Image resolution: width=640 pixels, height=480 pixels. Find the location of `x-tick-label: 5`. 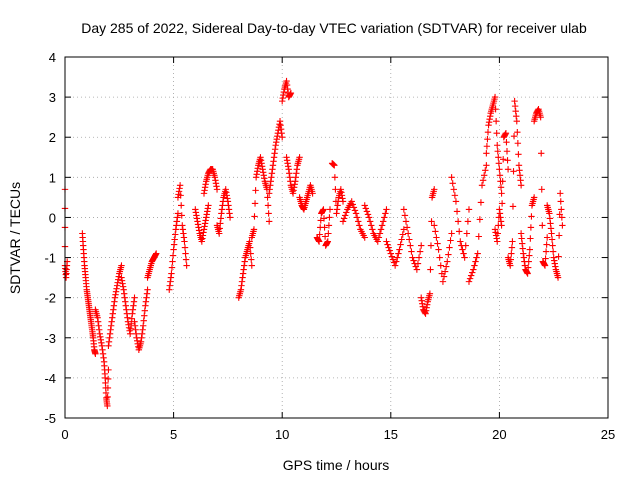

x-tick-label: 5 is located at coordinates (173, 434).